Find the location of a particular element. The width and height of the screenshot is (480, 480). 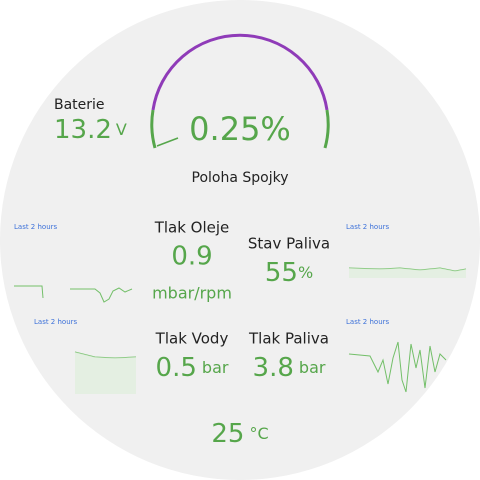

panel-label: Stav Paliva is located at coordinates (289, 244).